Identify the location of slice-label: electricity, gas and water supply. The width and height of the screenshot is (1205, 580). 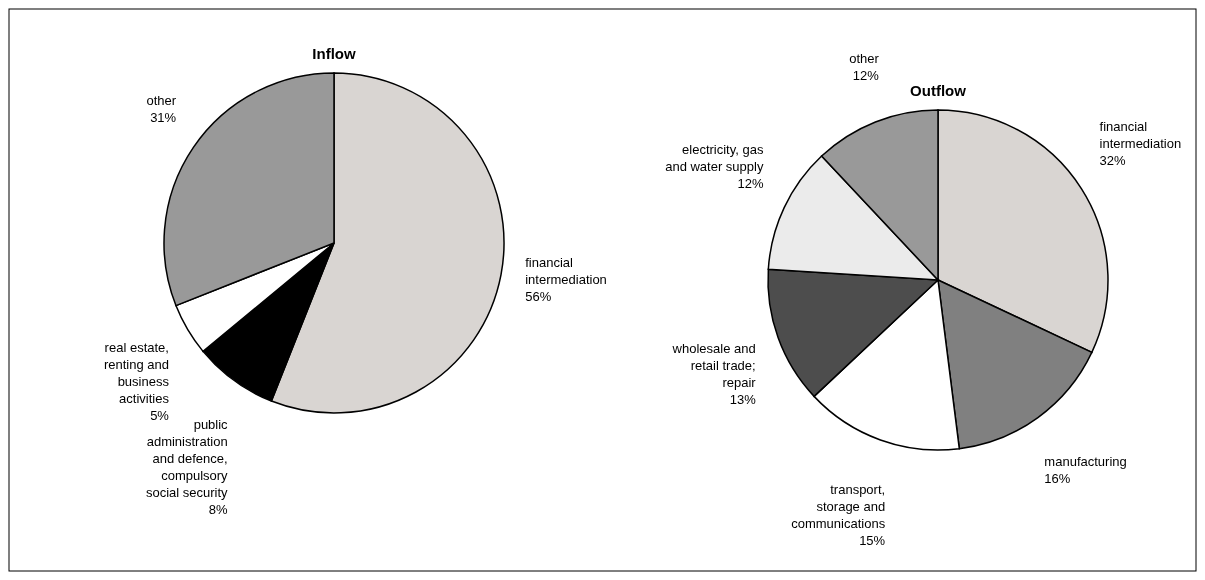
(714, 158).